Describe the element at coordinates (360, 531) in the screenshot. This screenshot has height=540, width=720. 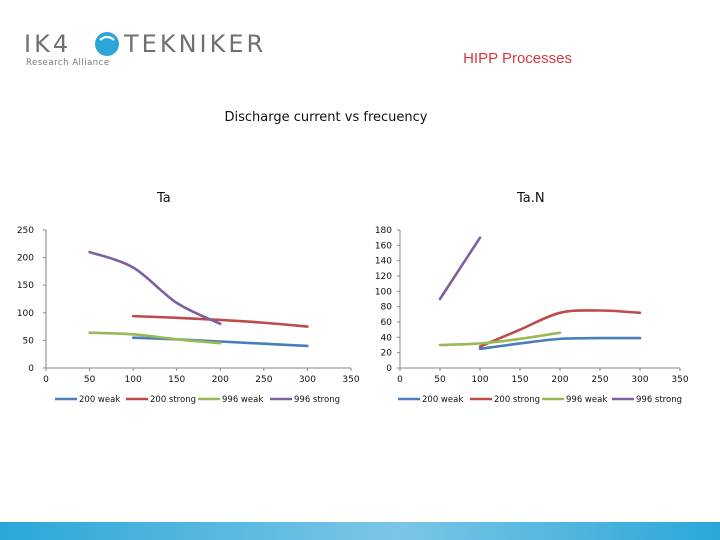
I see `bottom-bar` at that location.